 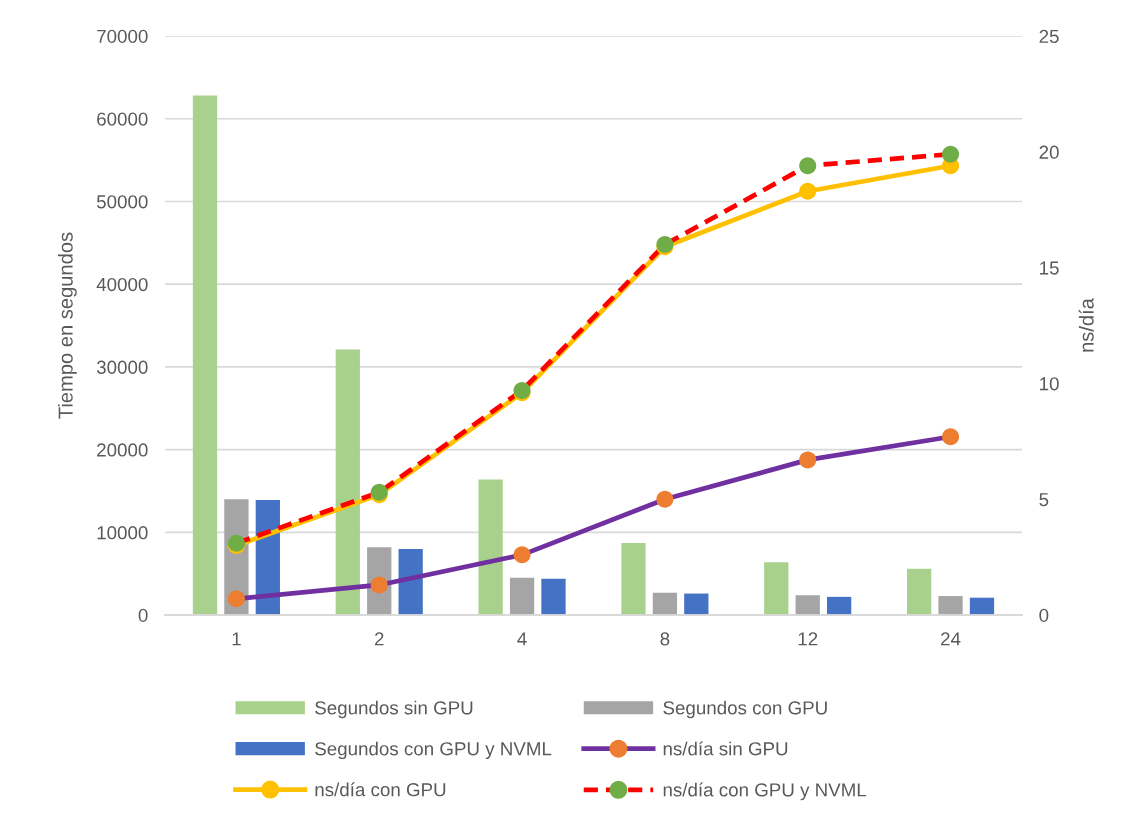 I want to click on y-tick-label: 50000, so click(x=122, y=202).